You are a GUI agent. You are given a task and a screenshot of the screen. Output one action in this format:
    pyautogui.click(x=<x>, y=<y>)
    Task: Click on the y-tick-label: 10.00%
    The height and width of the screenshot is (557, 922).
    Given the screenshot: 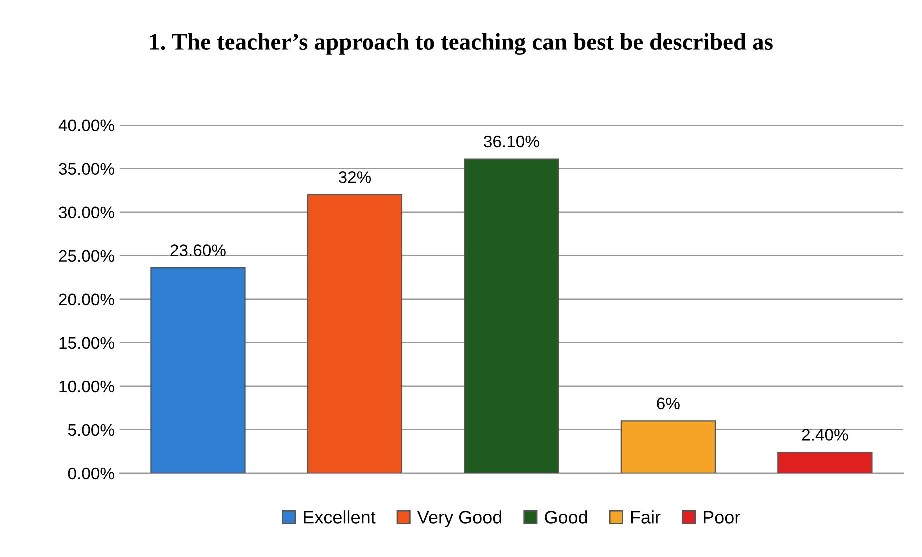 What is the action you would take?
    pyautogui.click(x=87, y=386)
    